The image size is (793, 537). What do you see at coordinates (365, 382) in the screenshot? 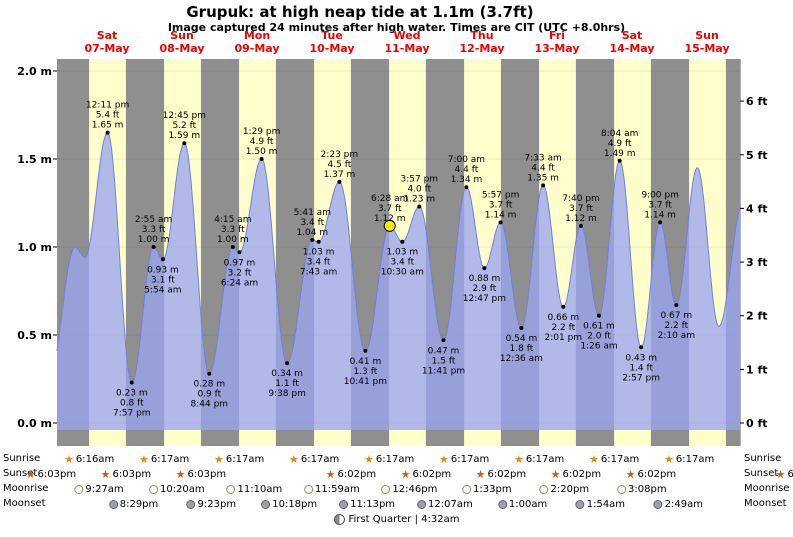
I see `tide-point-label: 10:41 pm` at bounding box center [365, 382].